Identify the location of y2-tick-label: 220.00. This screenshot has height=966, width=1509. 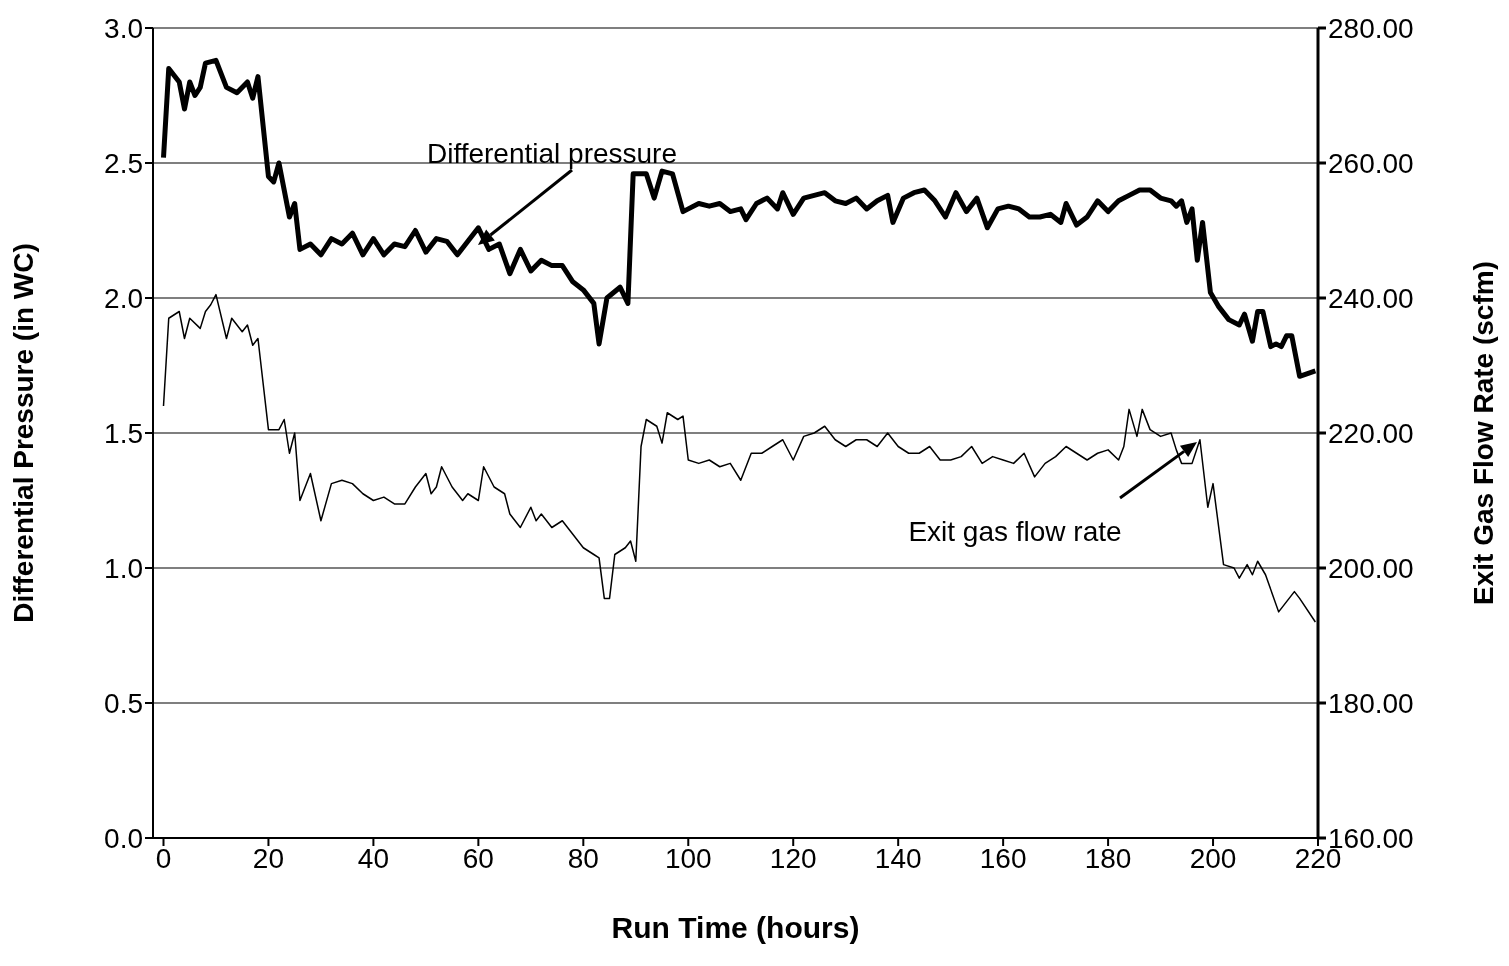
(1371, 433).